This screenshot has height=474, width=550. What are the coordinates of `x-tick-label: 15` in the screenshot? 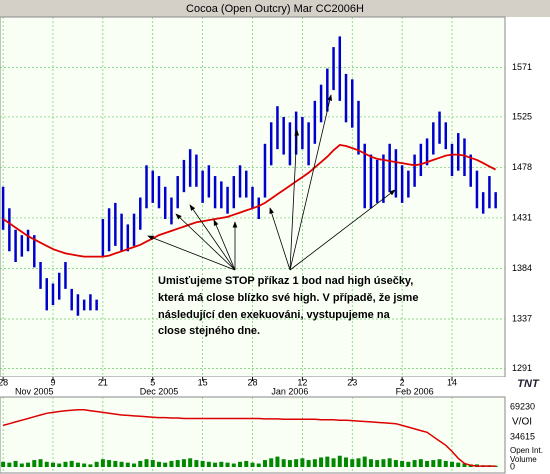 It's located at (203, 382).